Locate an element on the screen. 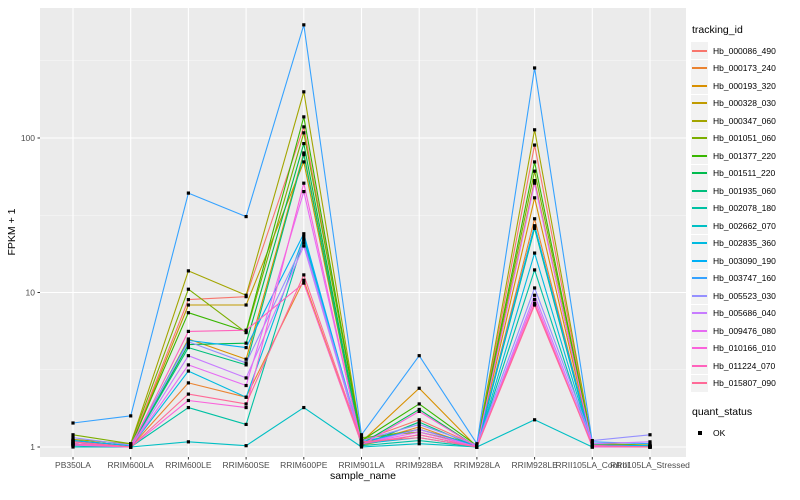 The width and height of the screenshot is (800, 500). y-axis-title: FPKM + 1 is located at coordinates (12, 231).